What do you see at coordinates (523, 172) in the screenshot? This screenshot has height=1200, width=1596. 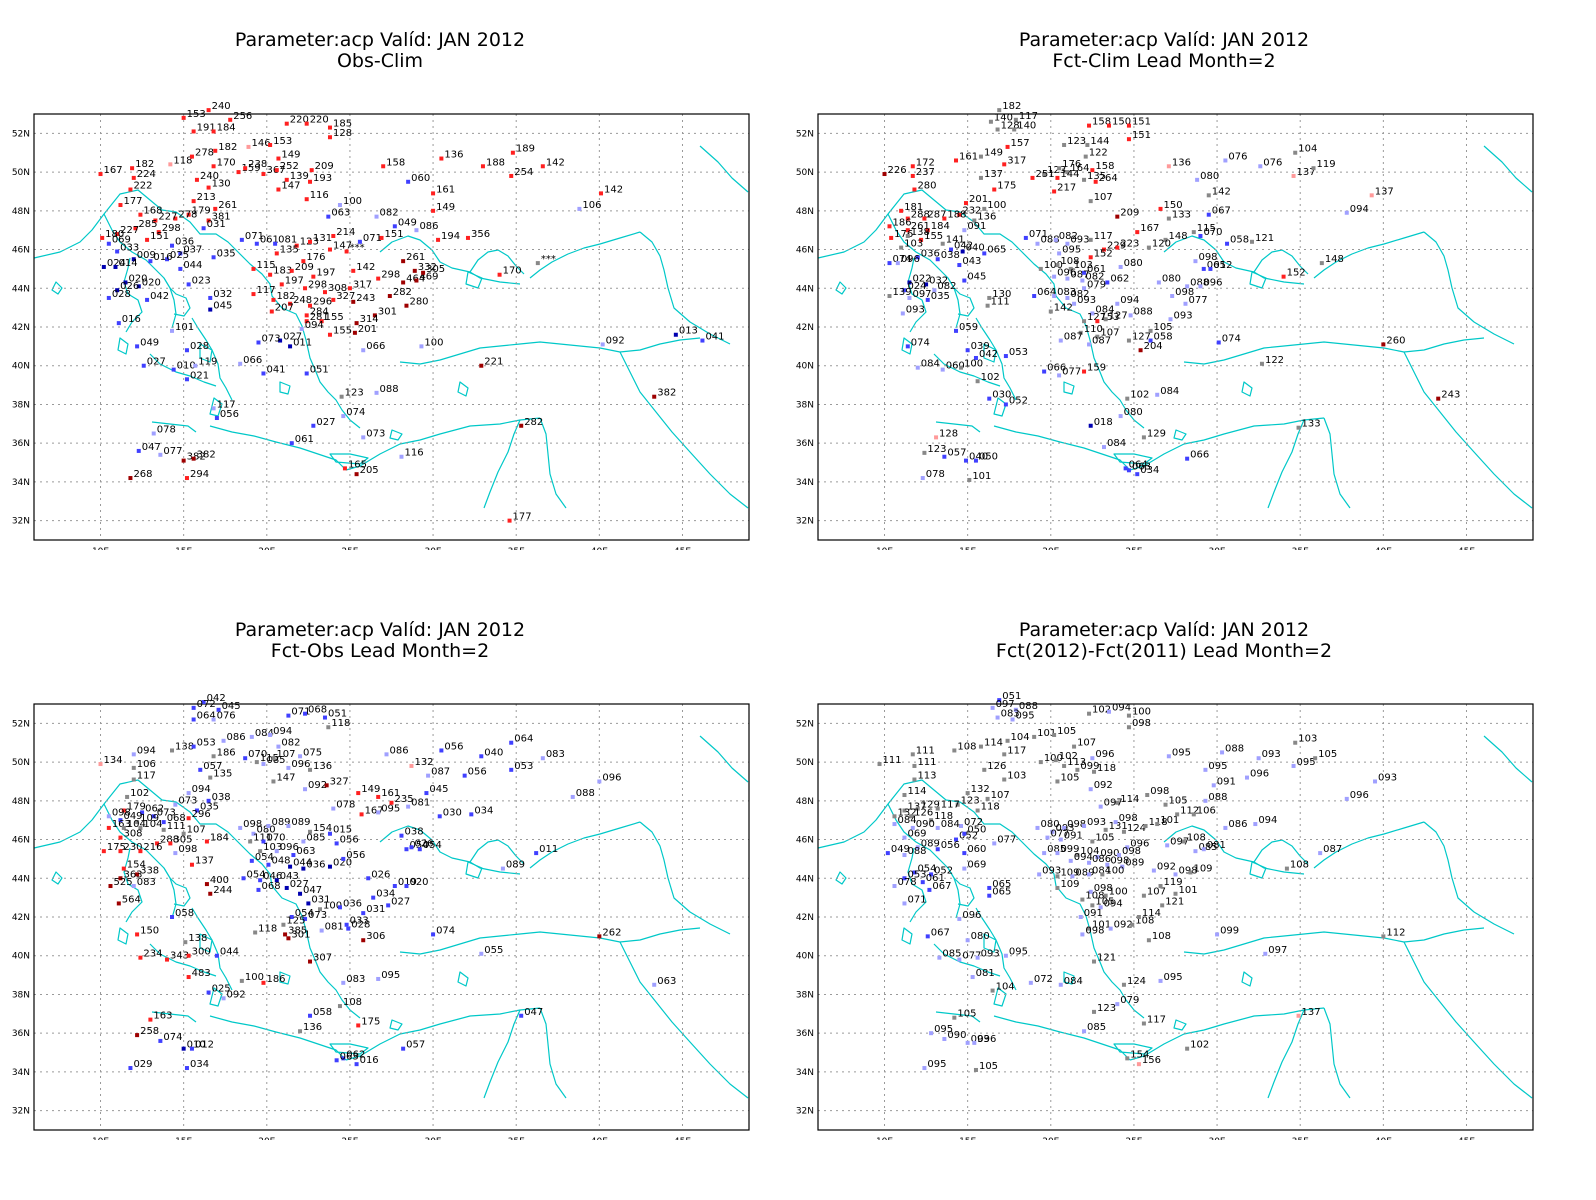 I see `station-value-label: 254` at bounding box center [523, 172].